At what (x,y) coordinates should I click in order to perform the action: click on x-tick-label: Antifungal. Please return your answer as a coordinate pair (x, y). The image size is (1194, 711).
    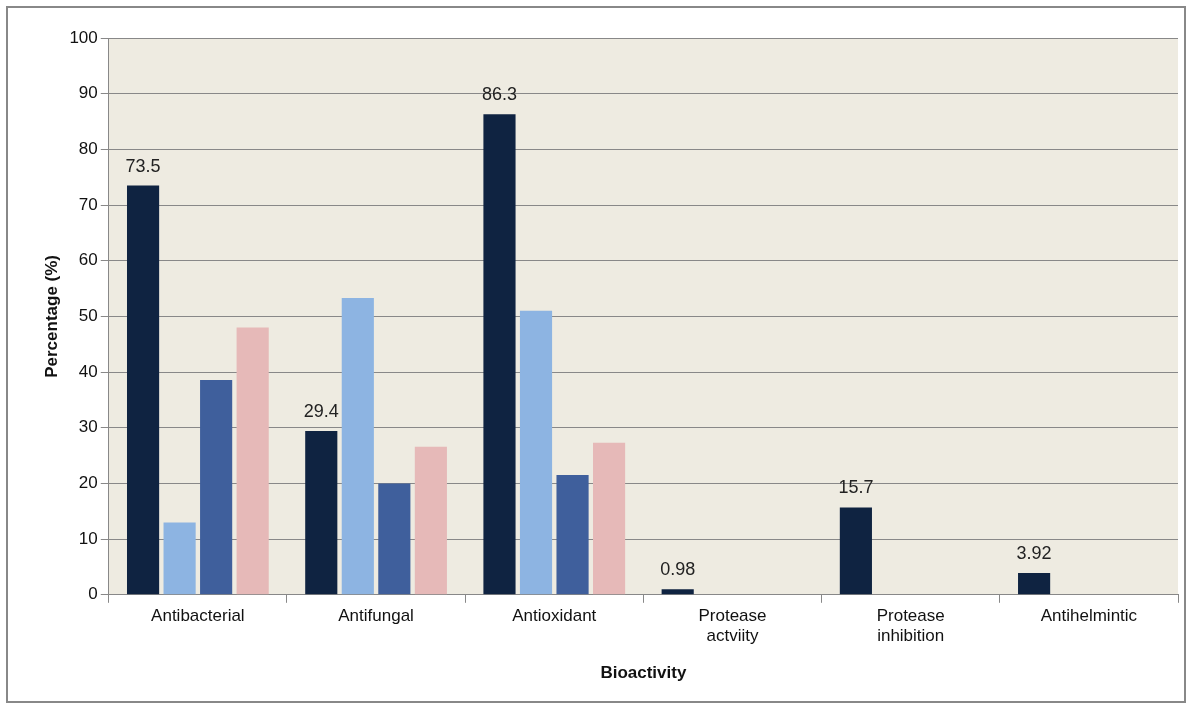
    Looking at the image, I should click on (376, 615).